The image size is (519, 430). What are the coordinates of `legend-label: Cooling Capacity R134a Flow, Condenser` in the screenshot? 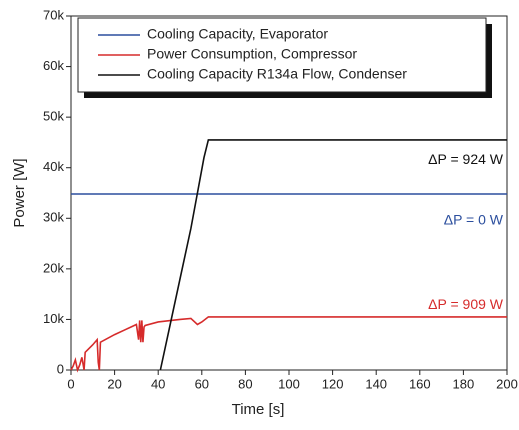 It's located at (277, 74).